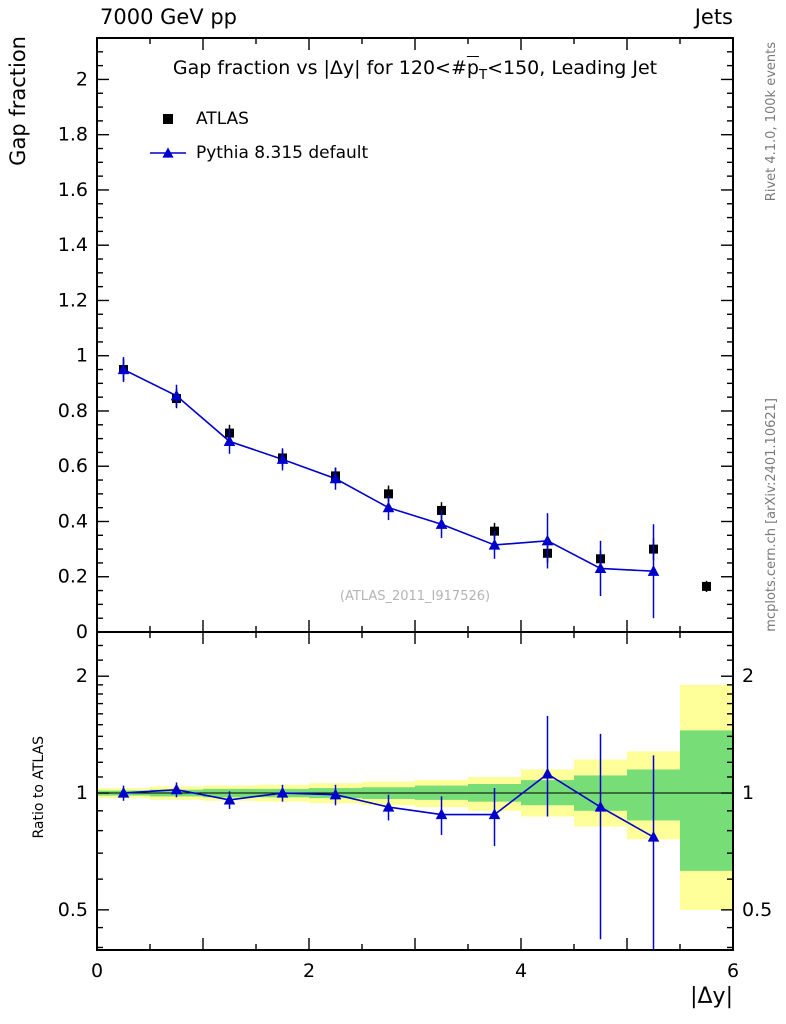  I want to click on tick-label: 6, so click(733, 971).